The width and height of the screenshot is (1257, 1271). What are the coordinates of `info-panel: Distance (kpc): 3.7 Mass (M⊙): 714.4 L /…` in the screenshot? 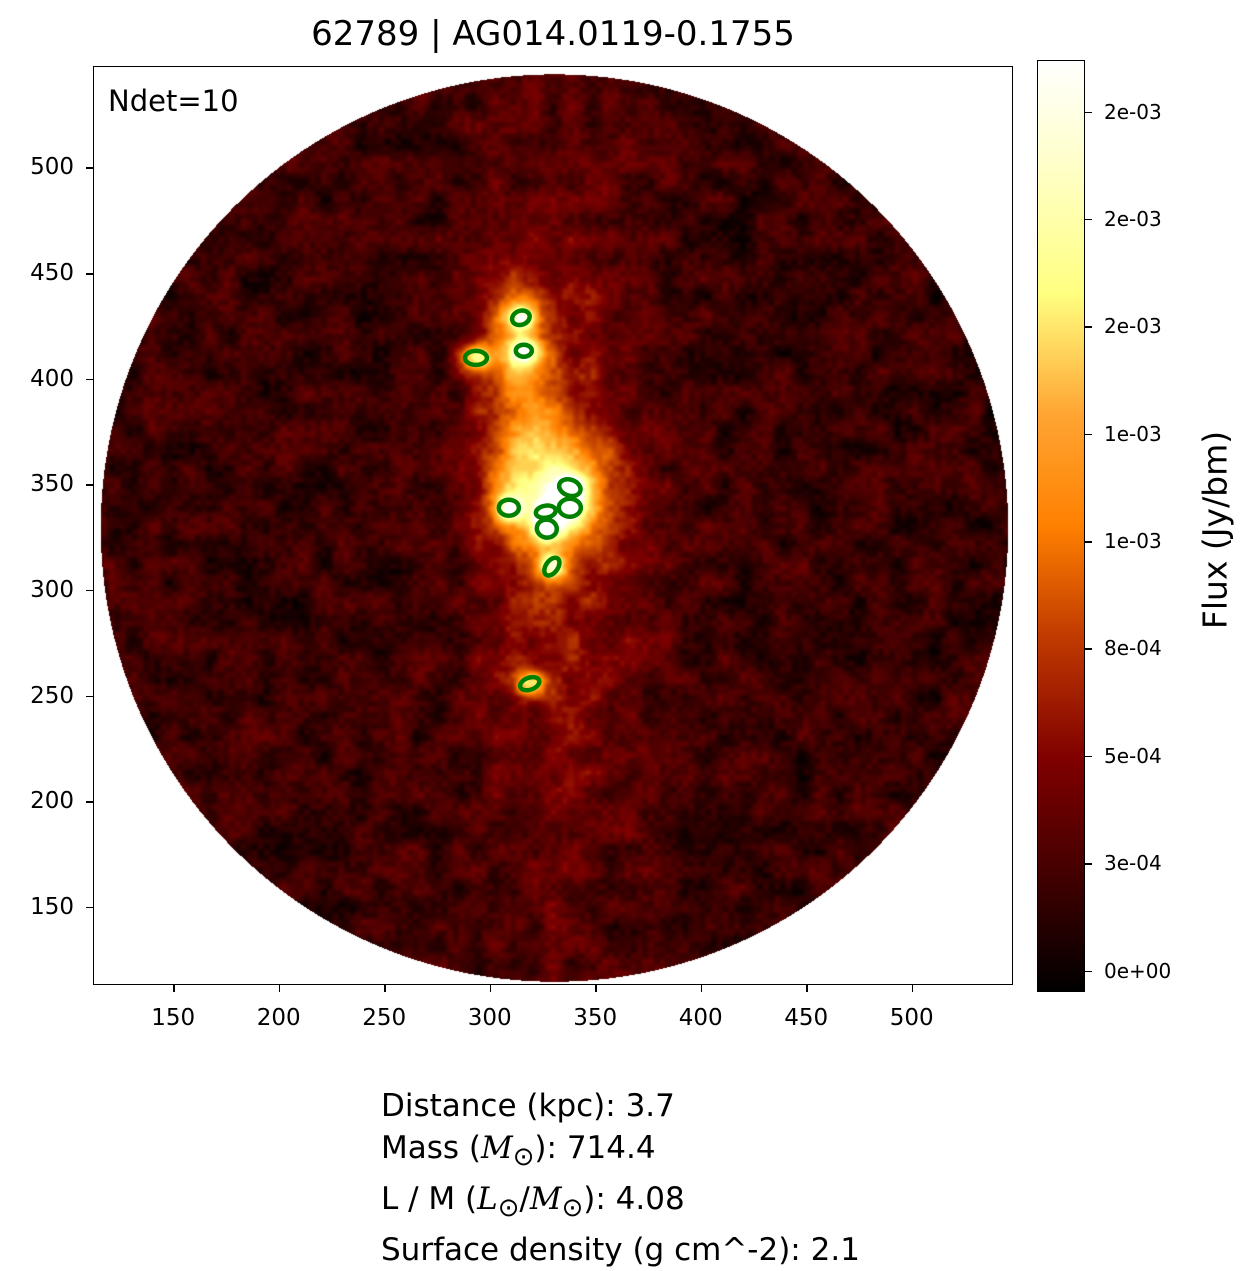 It's located at (620, 1178).